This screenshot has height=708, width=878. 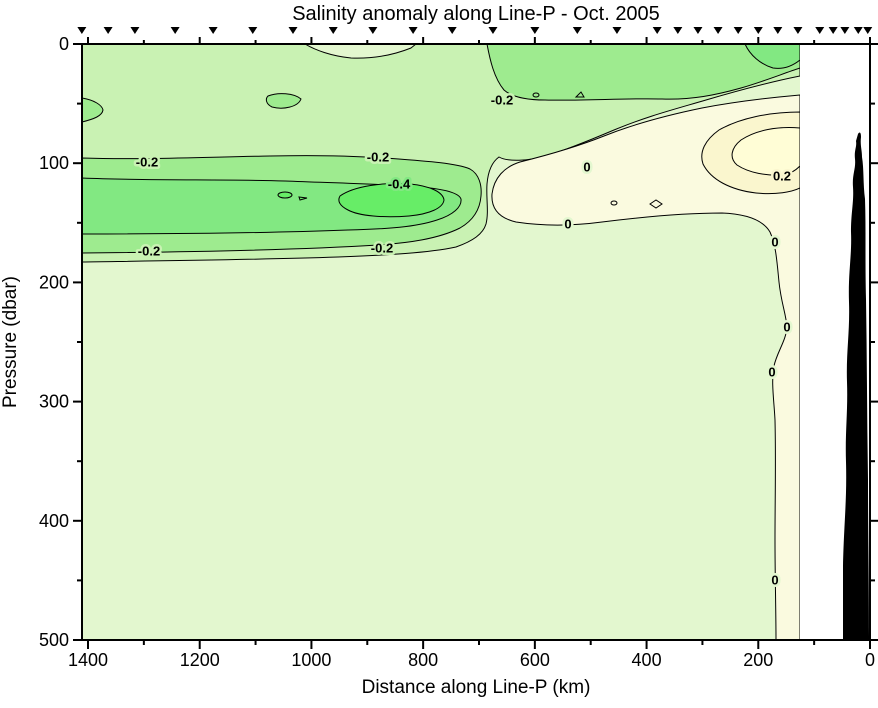 What do you see at coordinates (10, 342) in the screenshot?
I see `y-axis-label: Pressure (dbar)` at bounding box center [10, 342].